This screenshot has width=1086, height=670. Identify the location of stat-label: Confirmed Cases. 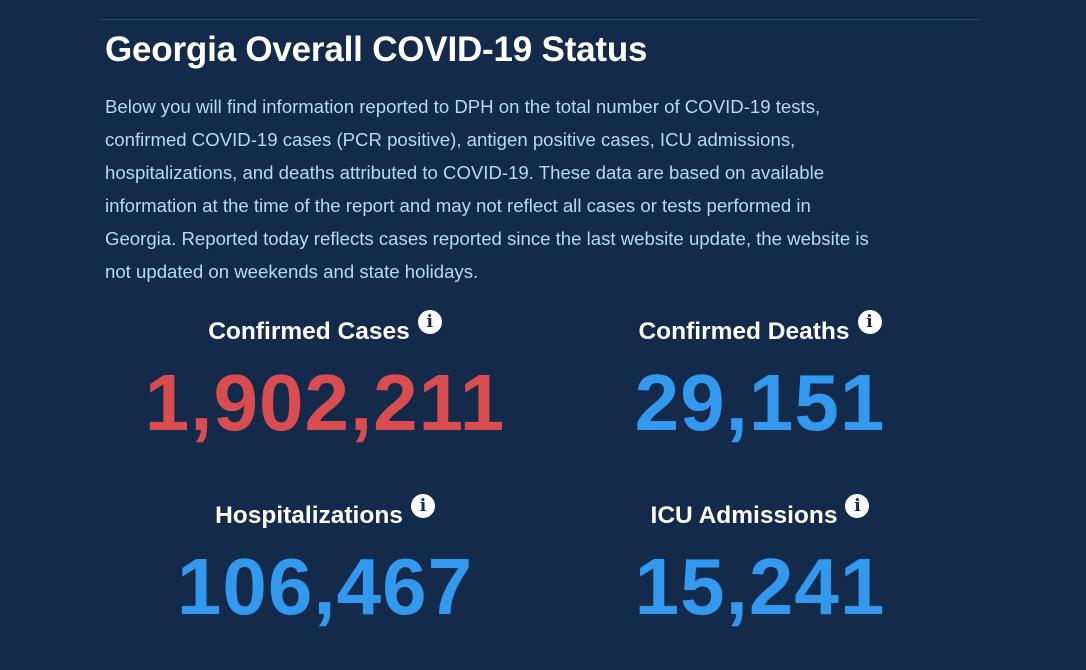
(309, 331).